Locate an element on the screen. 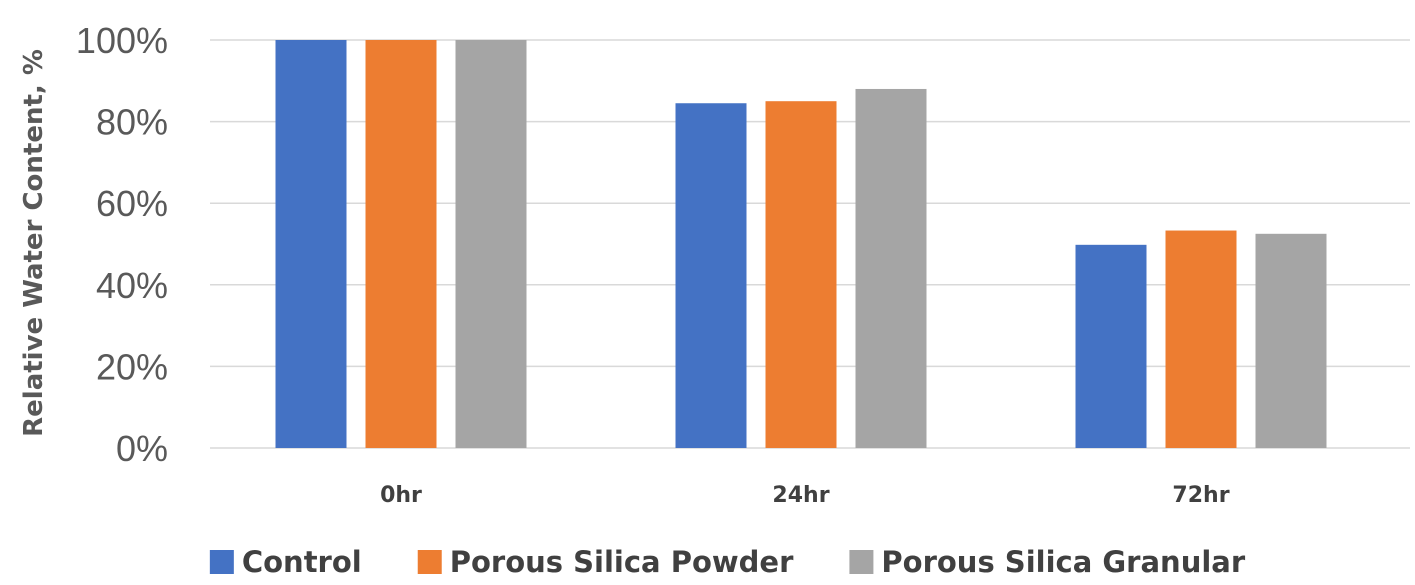  legend-item: Control is located at coordinates (285, 562).